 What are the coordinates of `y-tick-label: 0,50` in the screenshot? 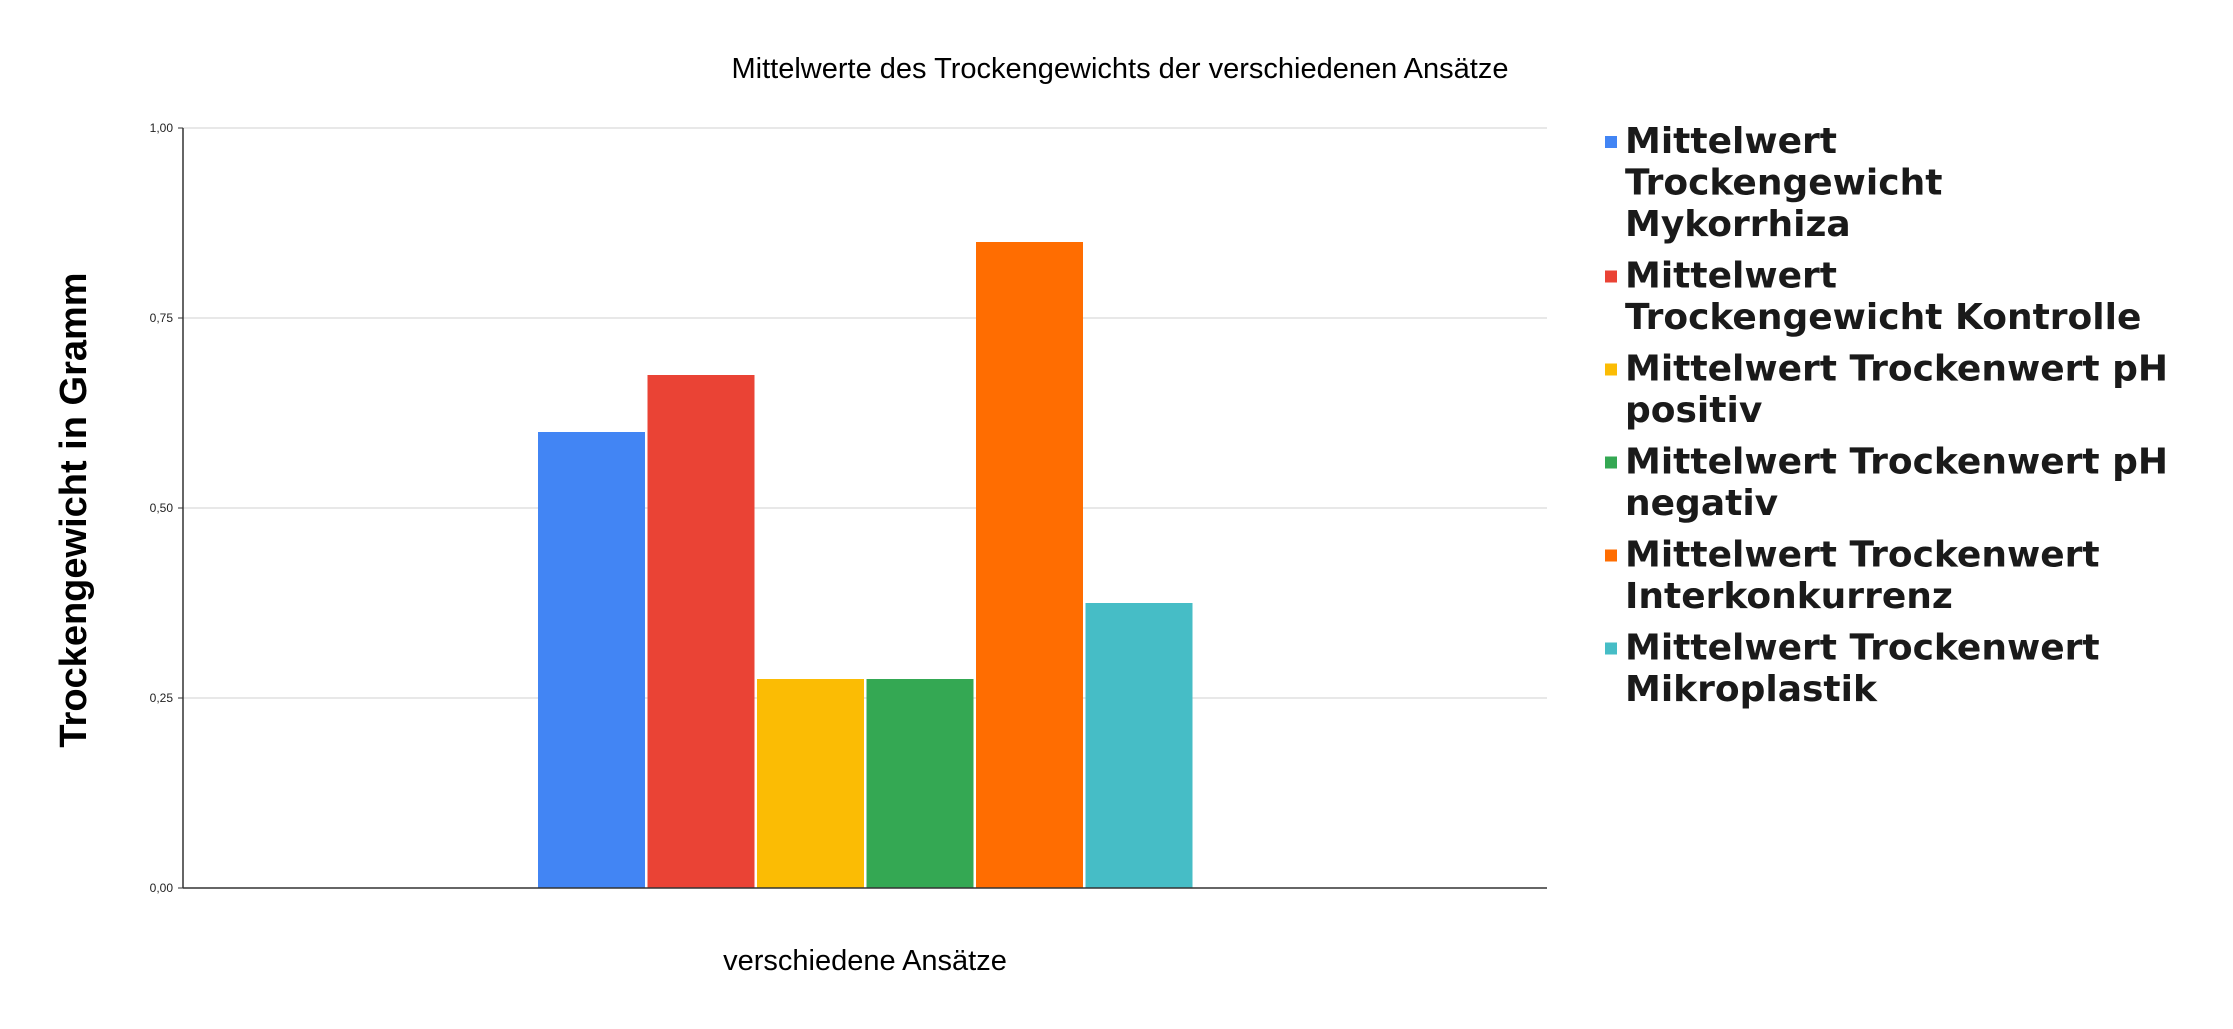 It's located at (162, 508).